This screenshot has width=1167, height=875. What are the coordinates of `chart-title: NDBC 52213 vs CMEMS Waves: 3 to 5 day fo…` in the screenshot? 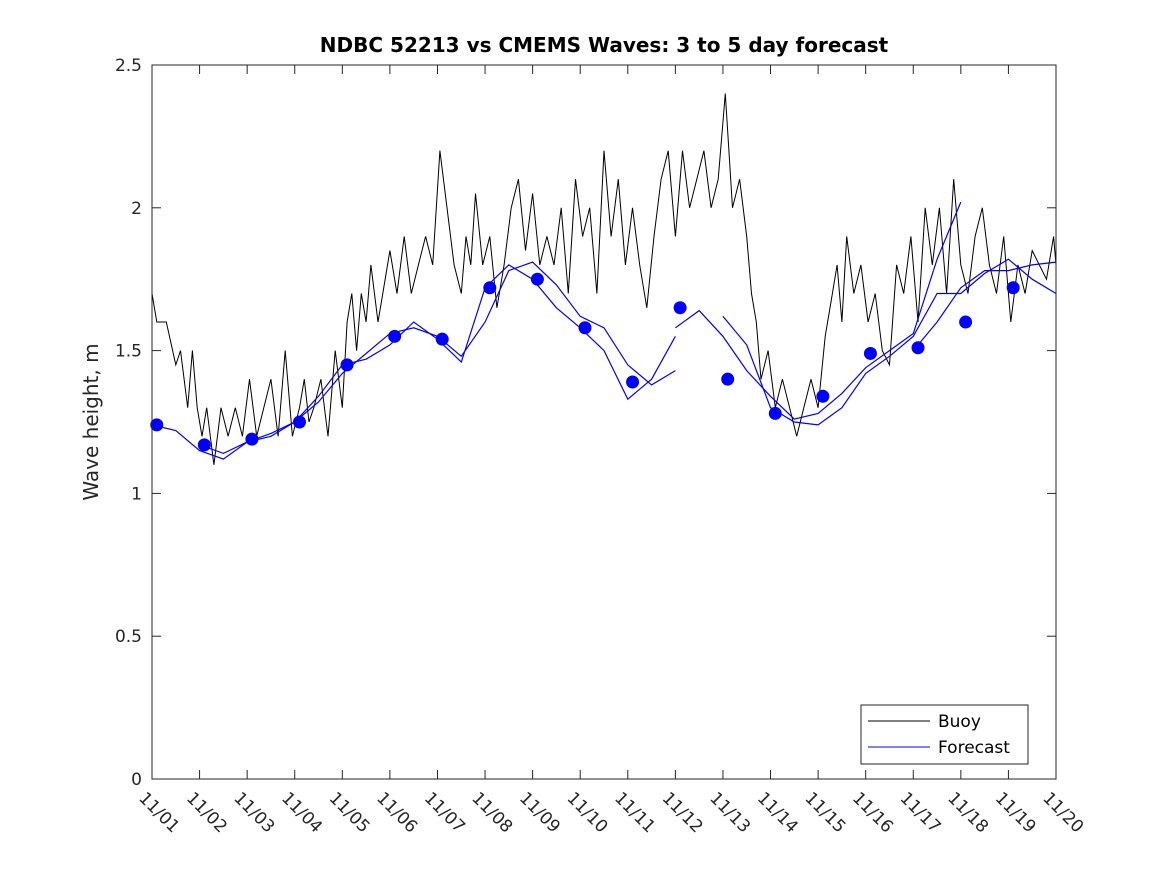 It's located at (604, 45).